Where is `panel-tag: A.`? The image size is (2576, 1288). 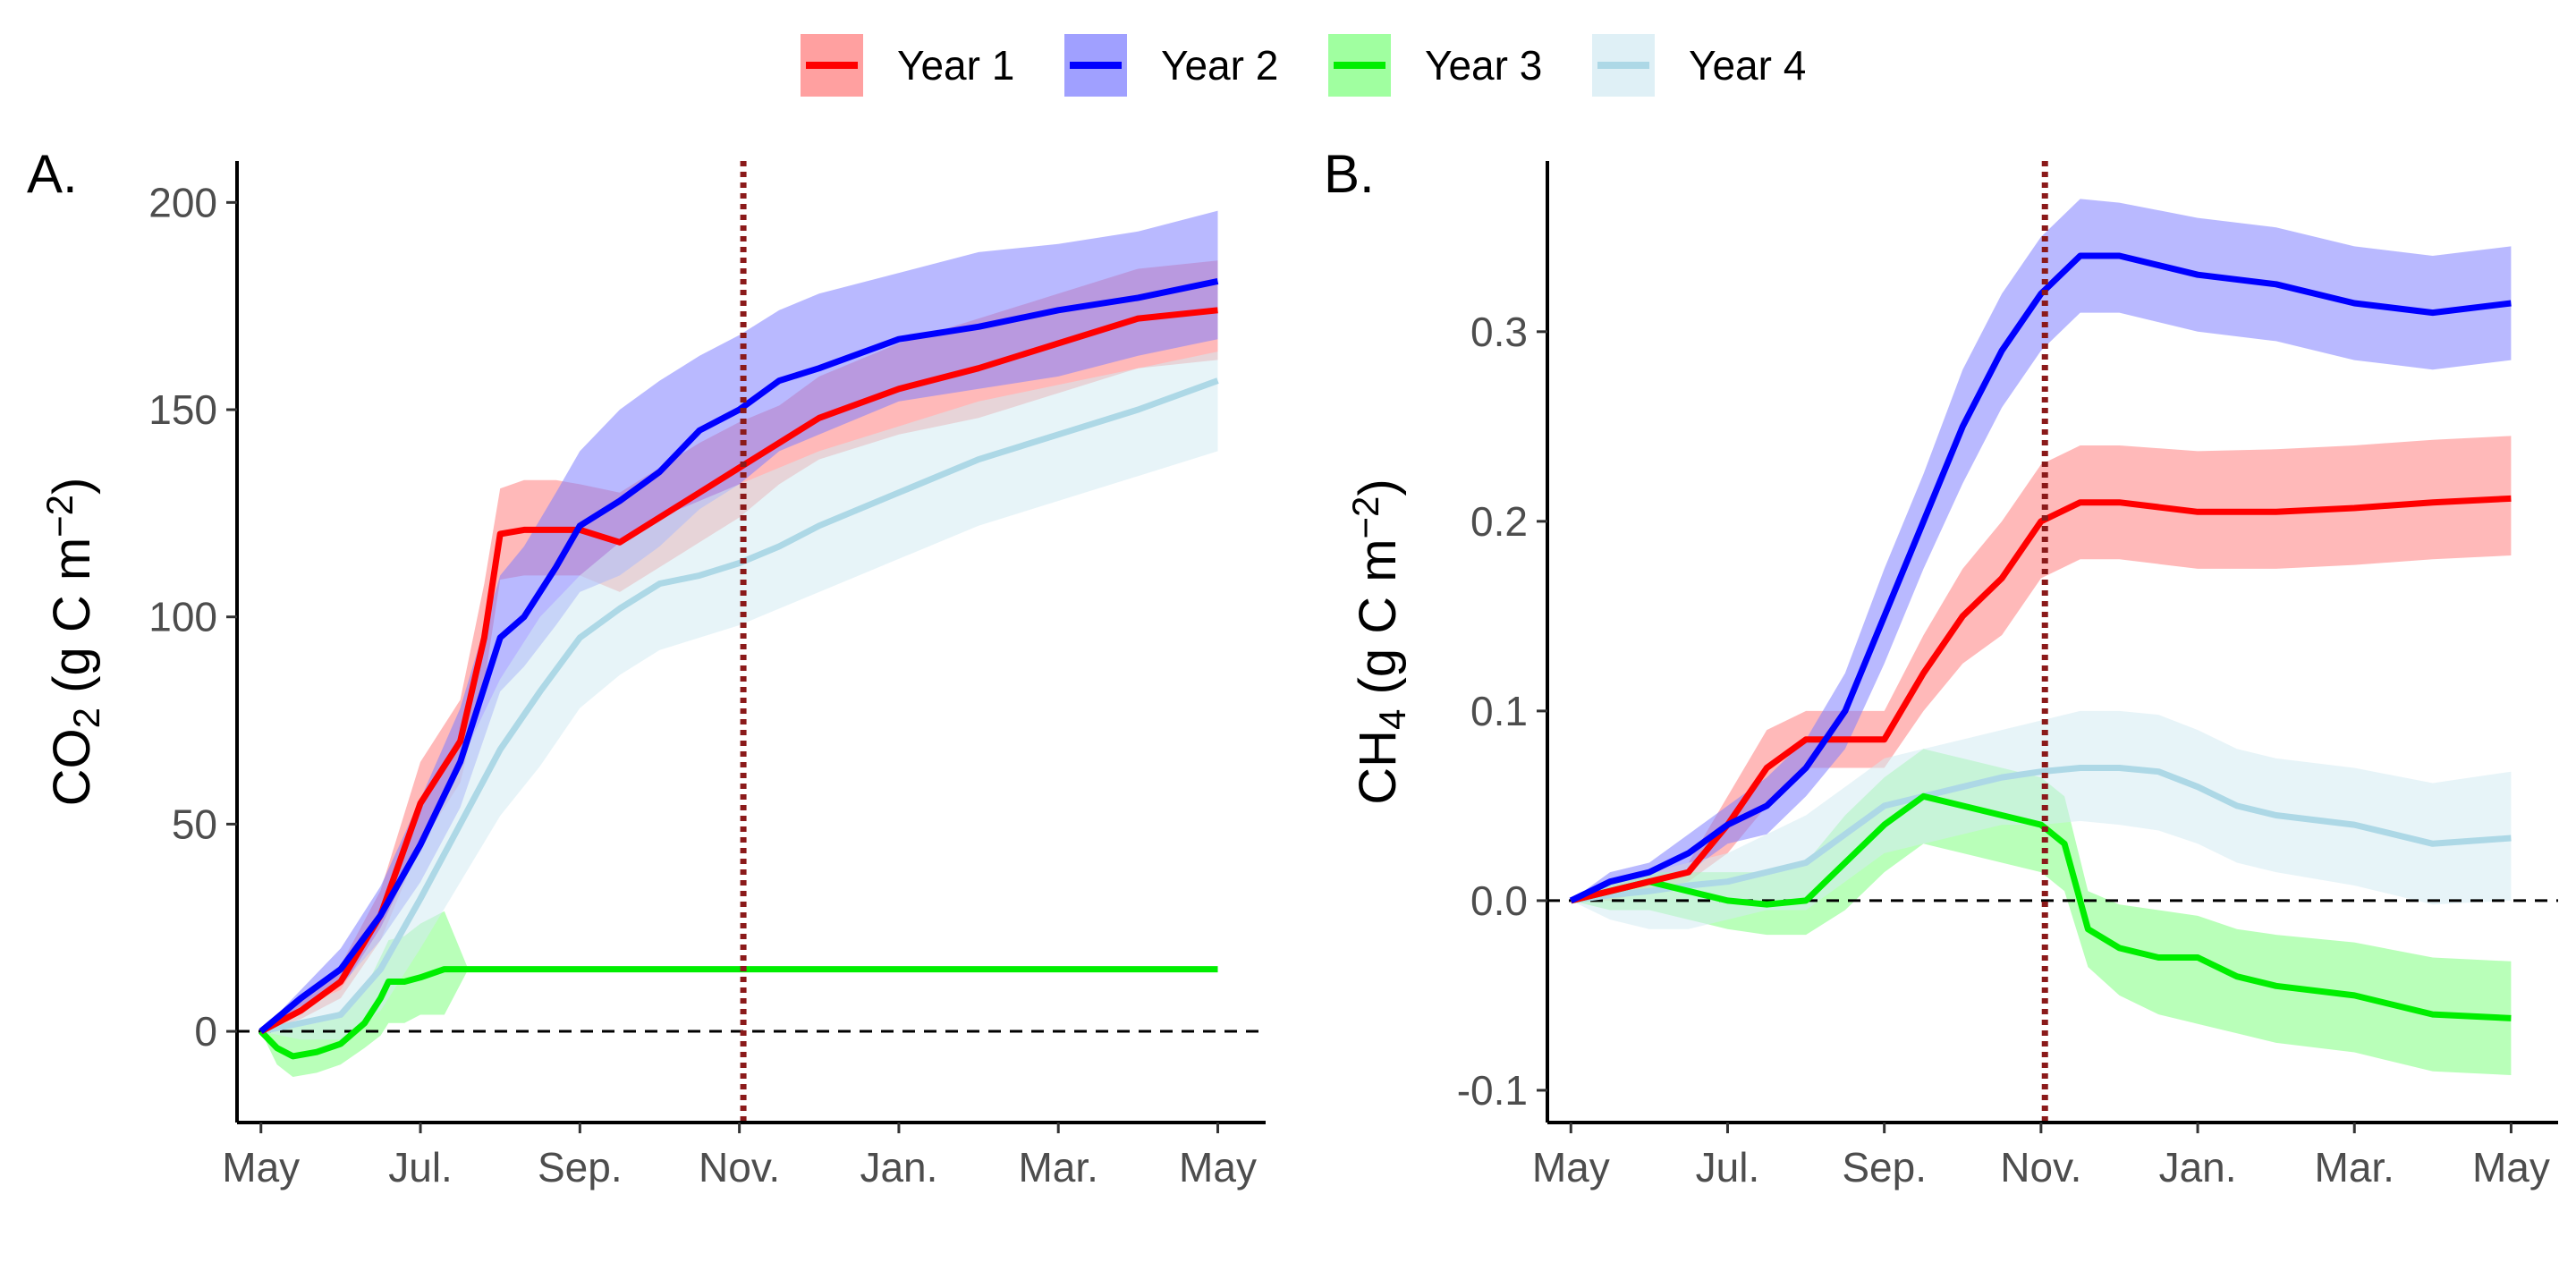 panel-tag: A. is located at coordinates (52, 174).